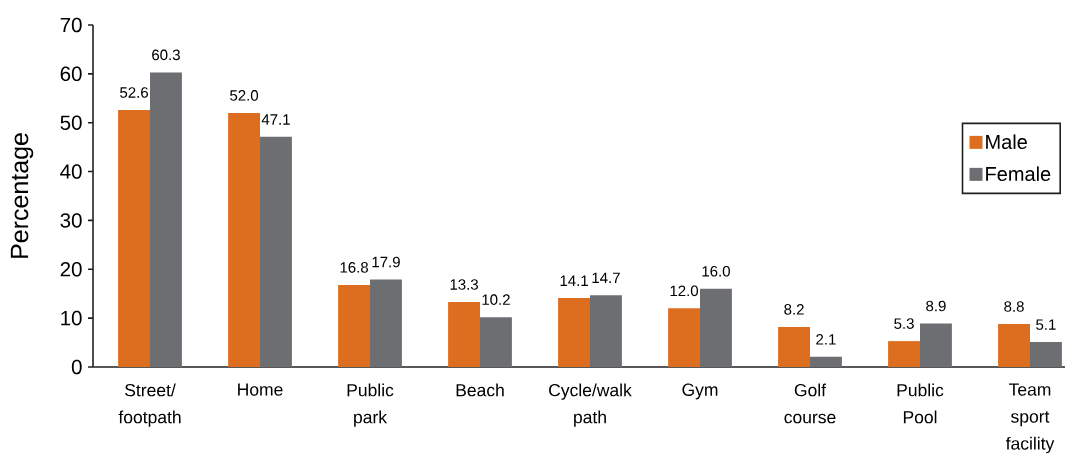 This screenshot has height=460, width=1065. What do you see at coordinates (904, 323) in the screenshot?
I see `data-label: 5.3` at bounding box center [904, 323].